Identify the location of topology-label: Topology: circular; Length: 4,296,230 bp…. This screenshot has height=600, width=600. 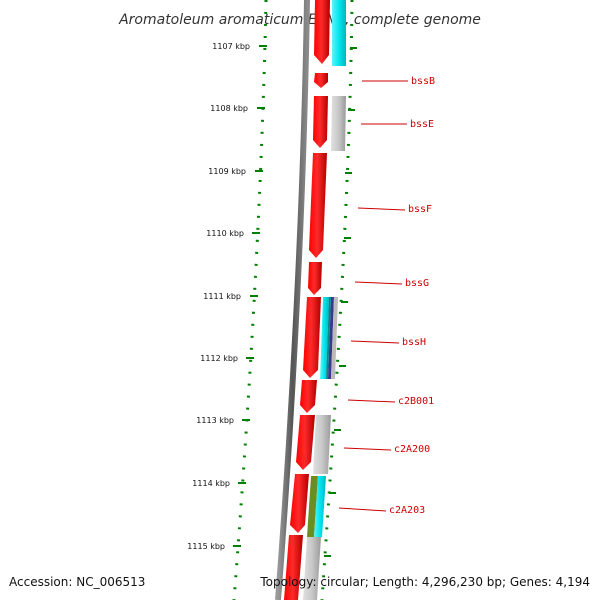
(424, 582).